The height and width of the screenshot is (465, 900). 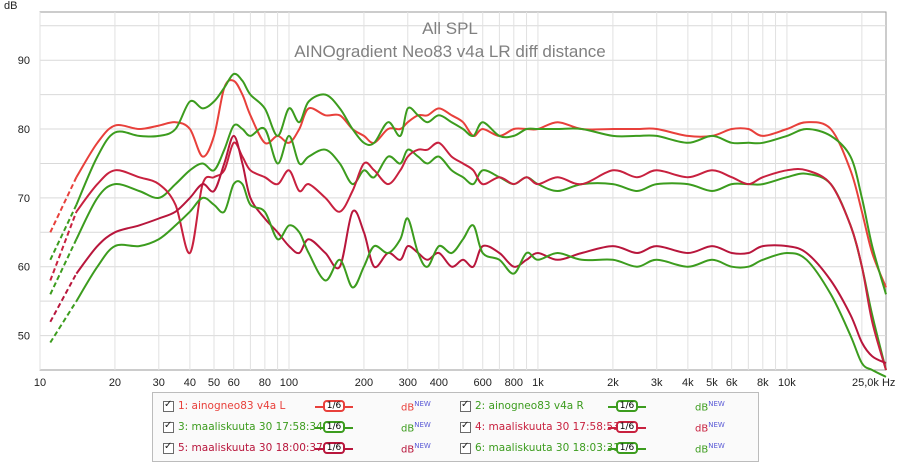 What do you see at coordinates (24, 130) in the screenshot?
I see `y-tick-label: 80` at bounding box center [24, 130].